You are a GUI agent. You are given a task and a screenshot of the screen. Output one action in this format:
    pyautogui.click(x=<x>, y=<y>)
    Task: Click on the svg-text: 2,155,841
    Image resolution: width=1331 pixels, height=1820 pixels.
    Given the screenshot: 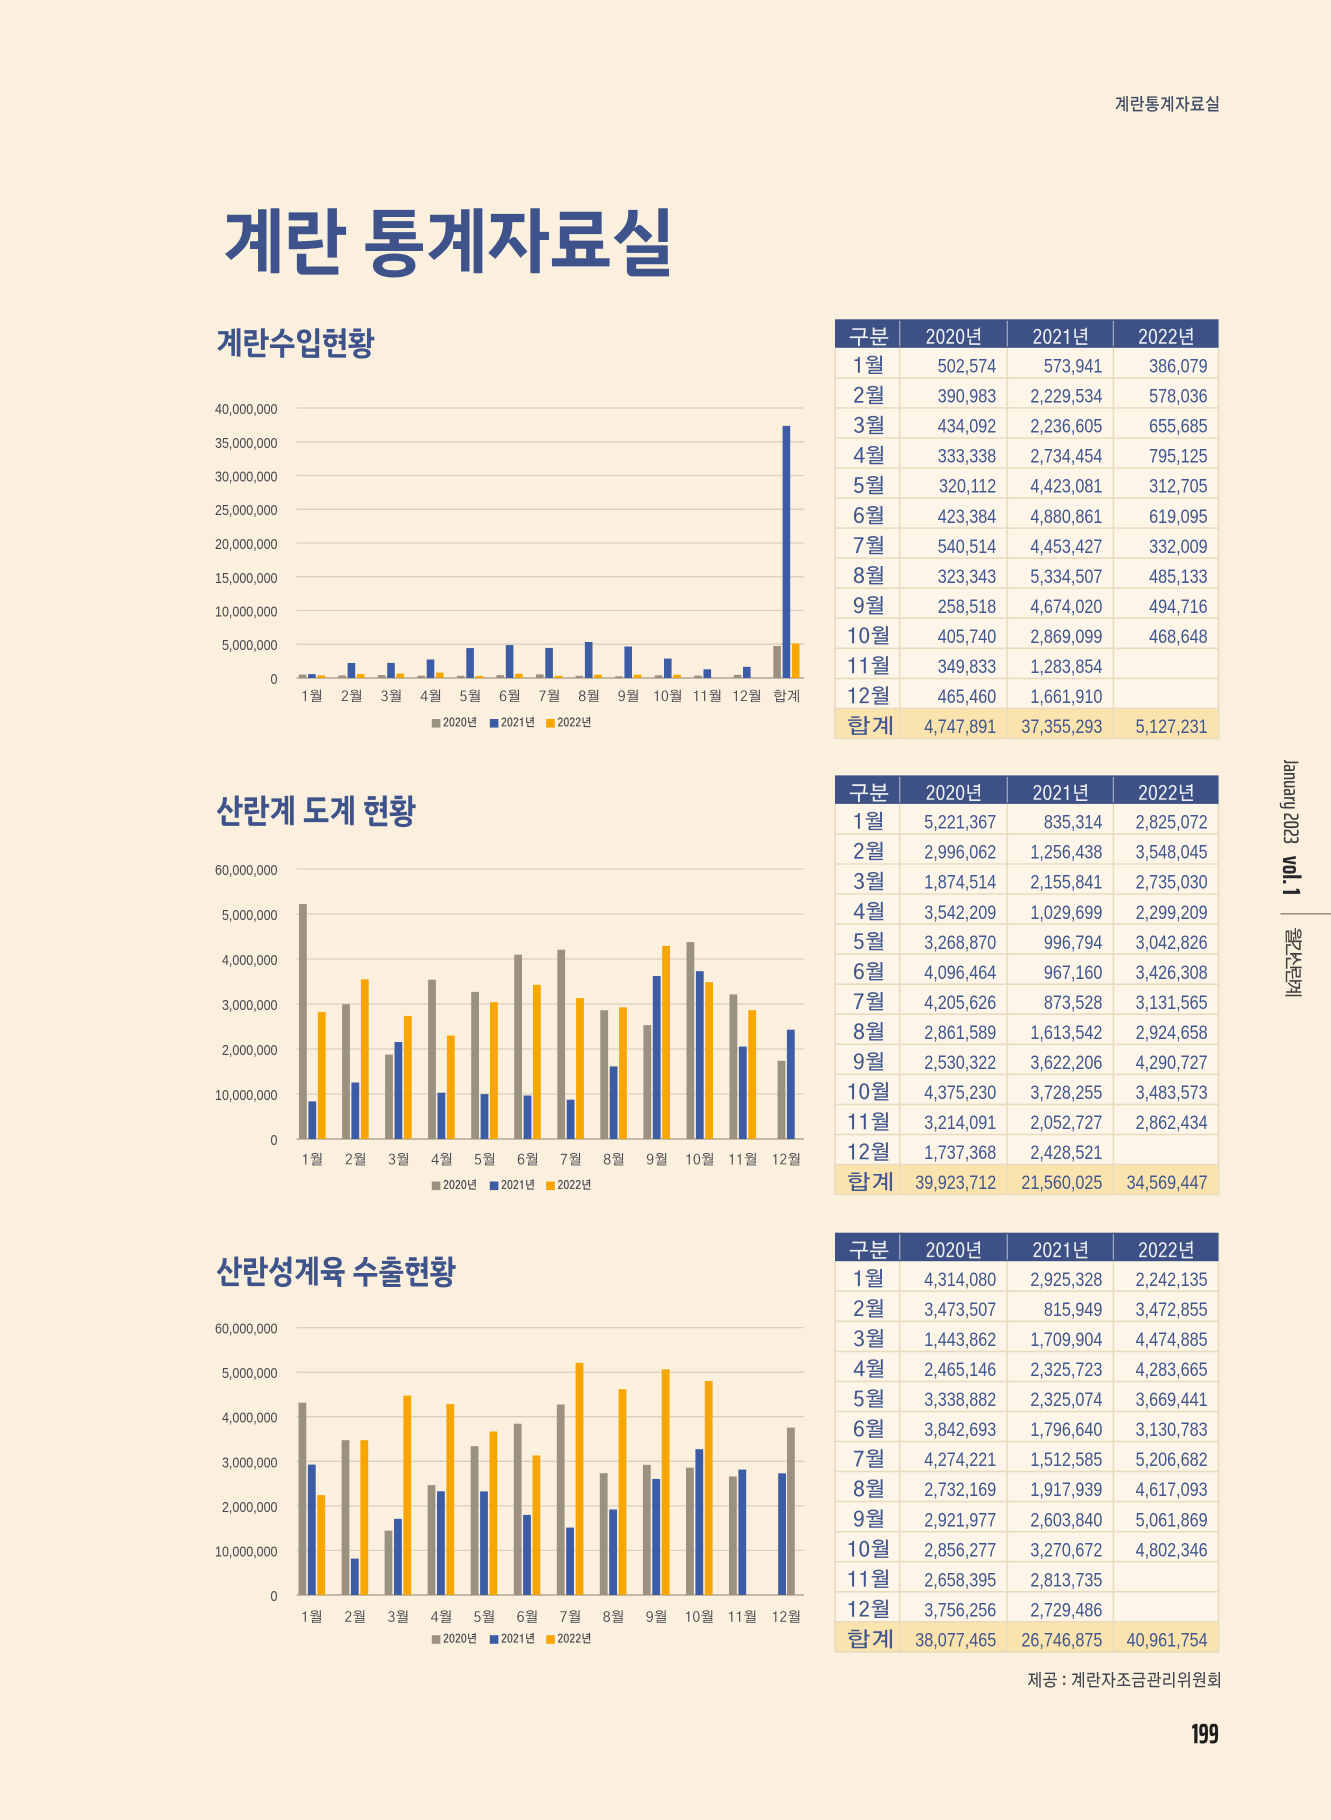 What is the action you would take?
    pyautogui.click(x=1066, y=882)
    